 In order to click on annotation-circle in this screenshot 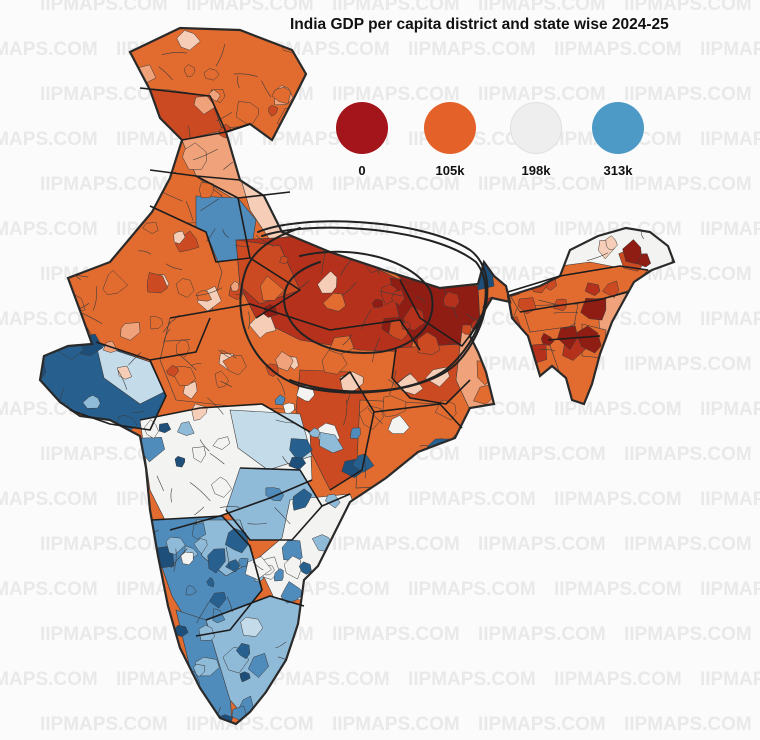, I will do `click(364, 307)`.